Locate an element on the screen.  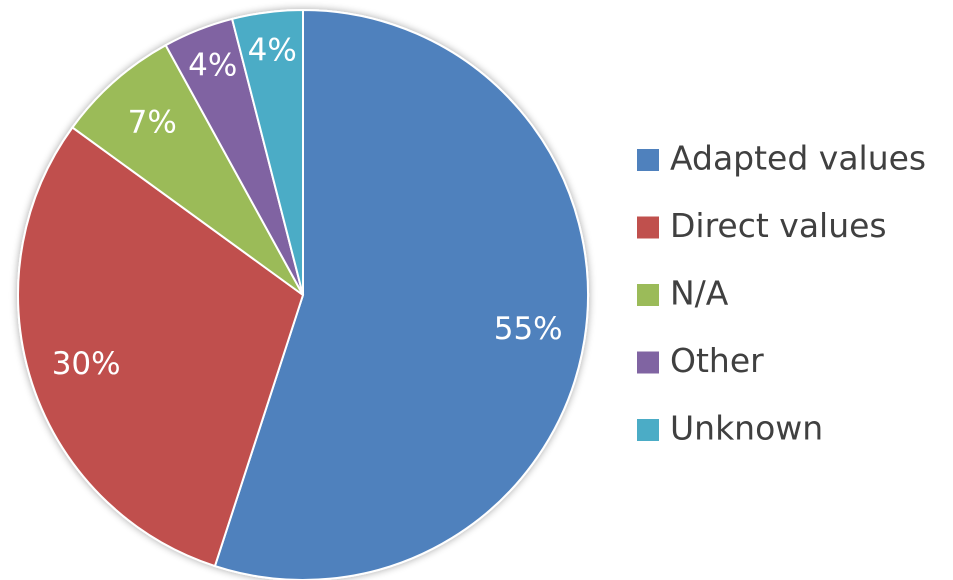
legend-label: Other is located at coordinates (717, 360).